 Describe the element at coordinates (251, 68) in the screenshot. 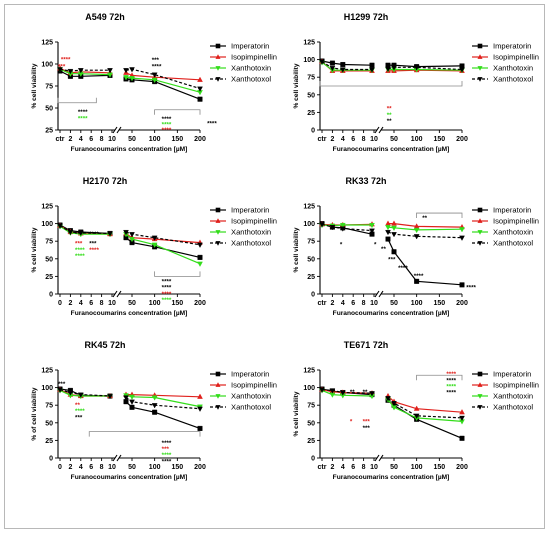

I see `legend-label: Xanthotoxin` at that location.